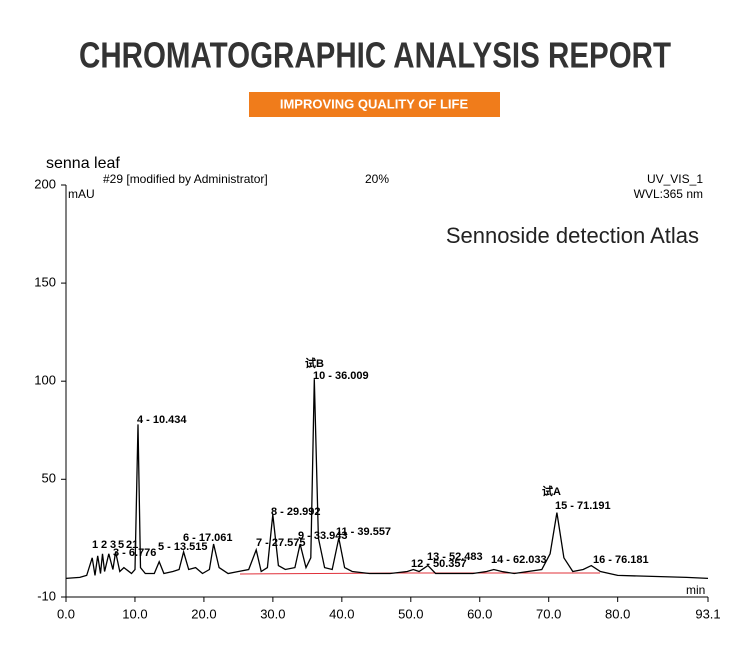 Image resolution: width=750 pixels, height=651 pixels. Describe the element at coordinates (162, 420) in the screenshot. I see `peak-label: 4 - 10.434` at that location.